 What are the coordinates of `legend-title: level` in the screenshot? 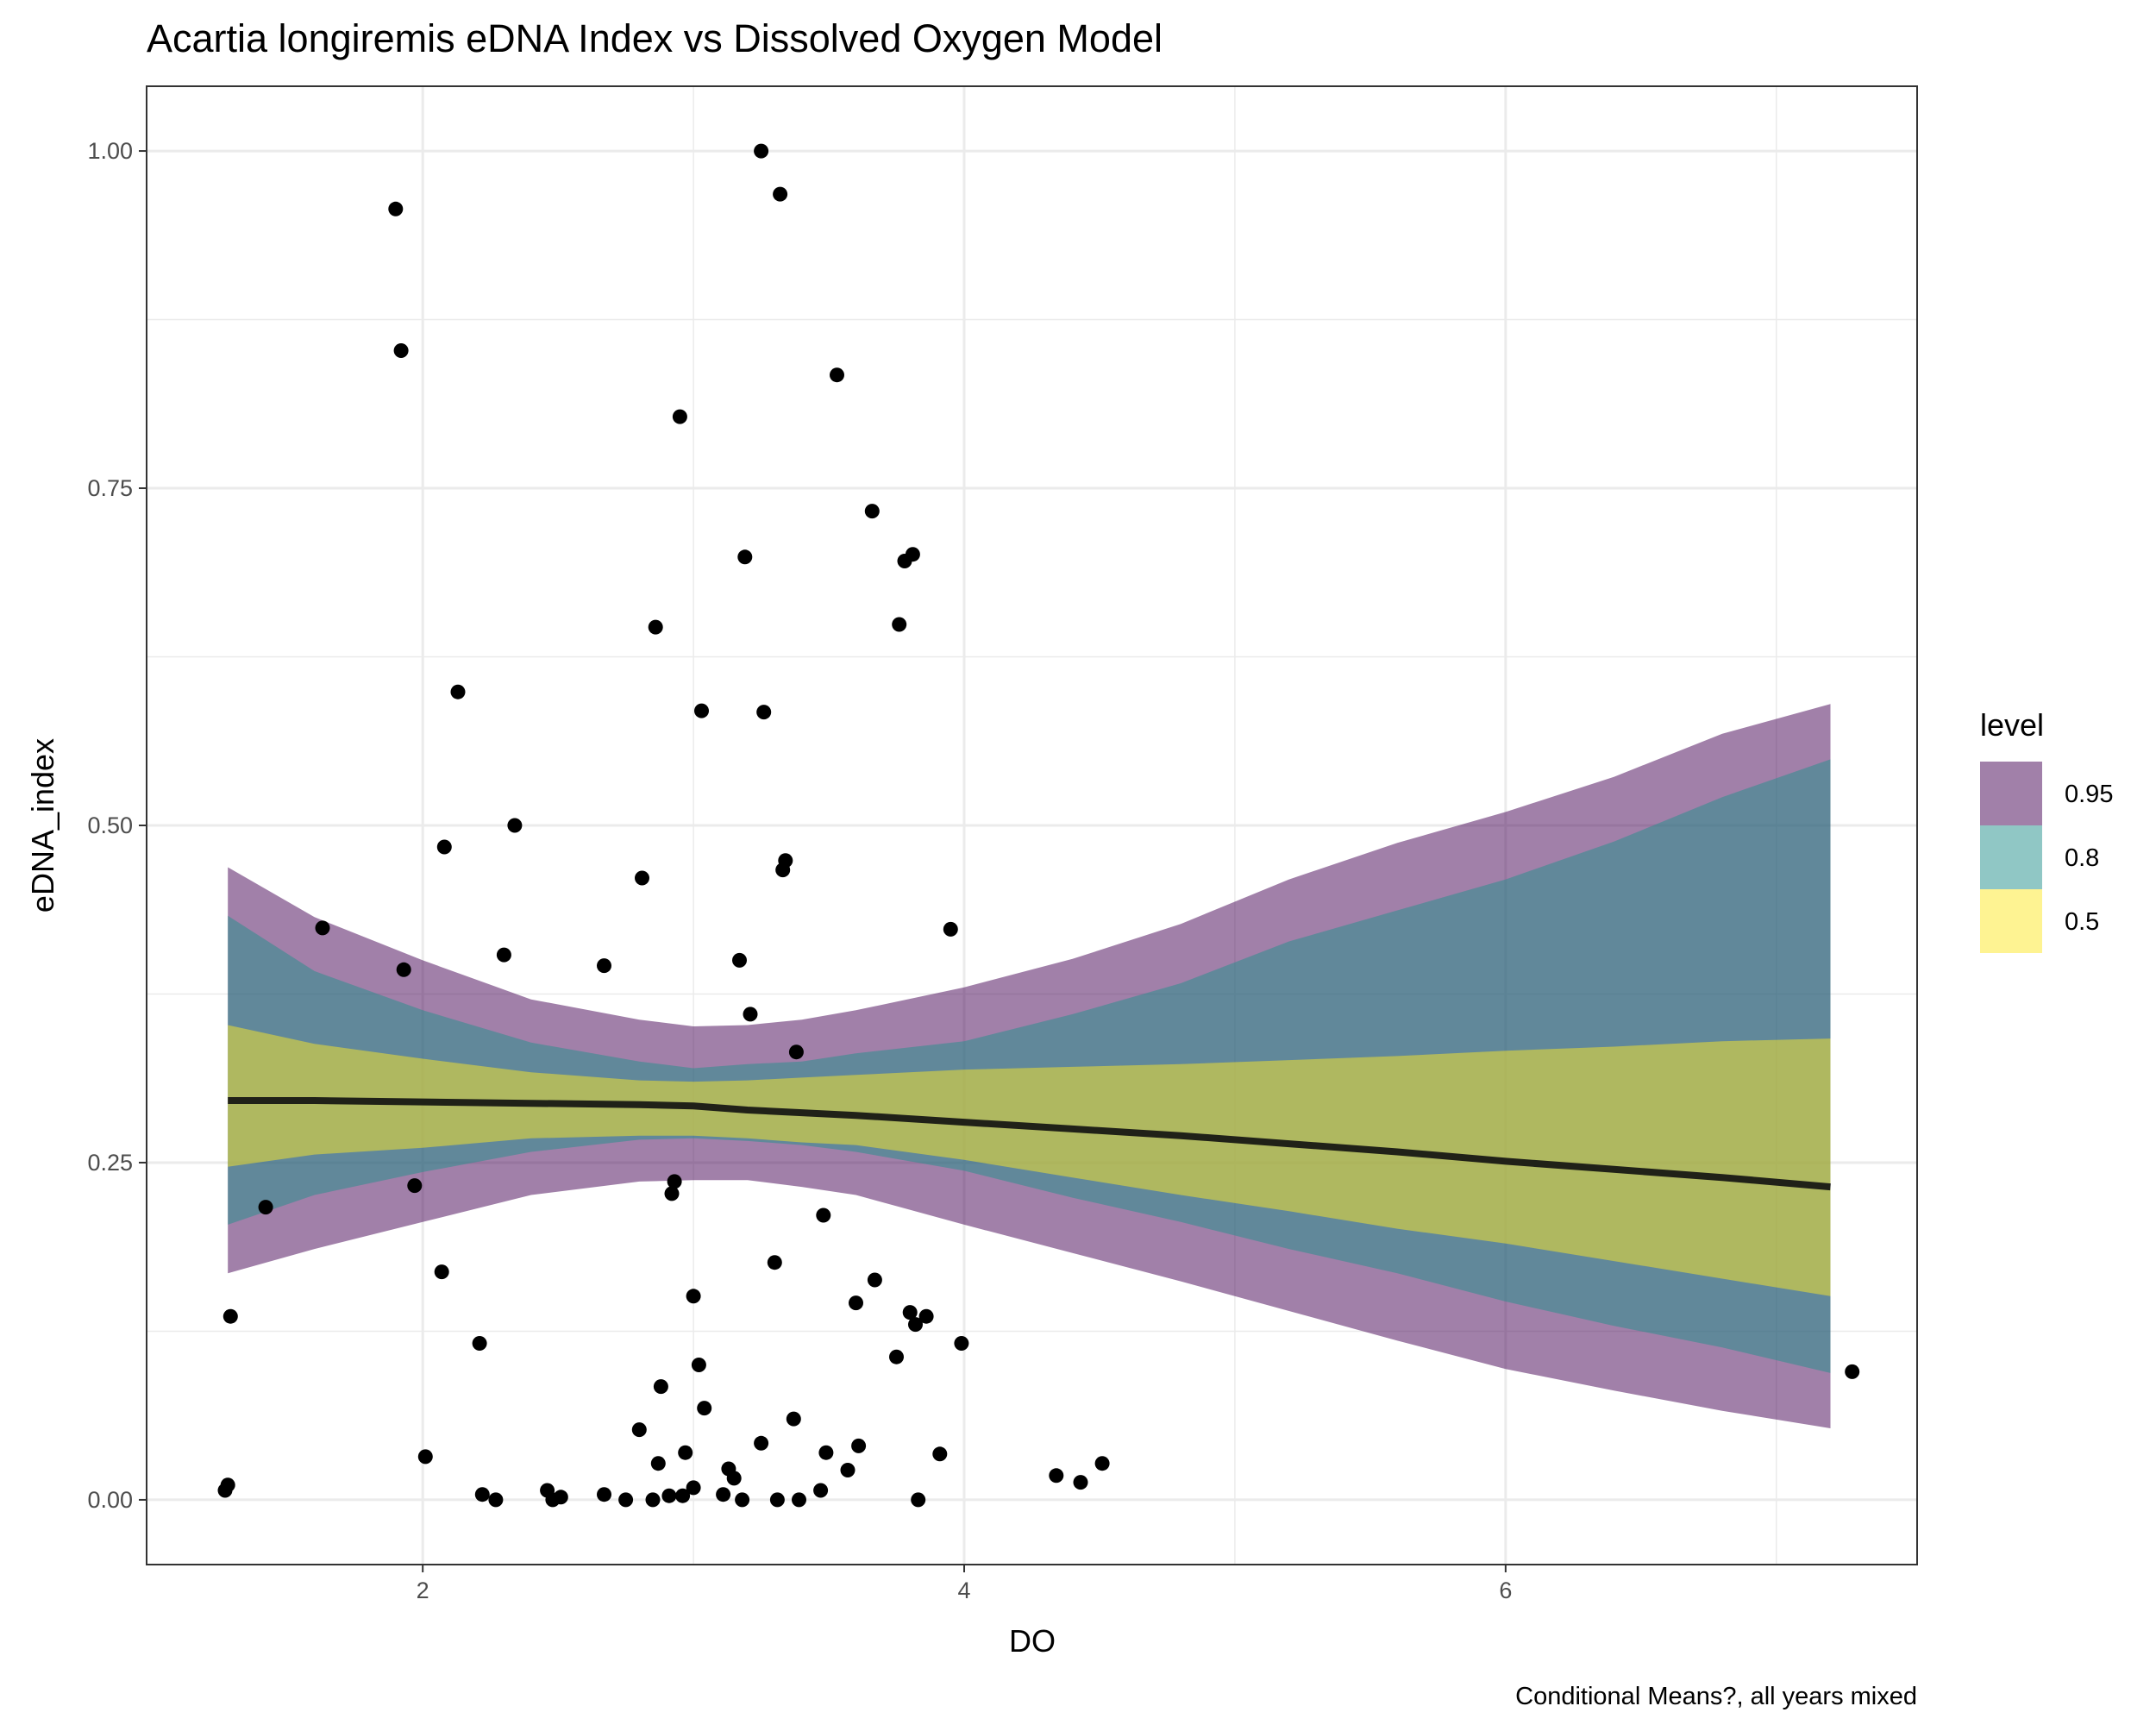 It's located at (2012, 725).